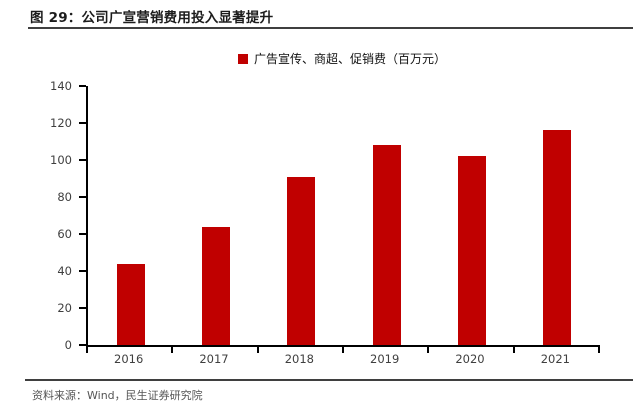 The width and height of the screenshot is (633, 412). What do you see at coordinates (301, 260) in the screenshot?
I see `bar-2018` at bounding box center [301, 260].